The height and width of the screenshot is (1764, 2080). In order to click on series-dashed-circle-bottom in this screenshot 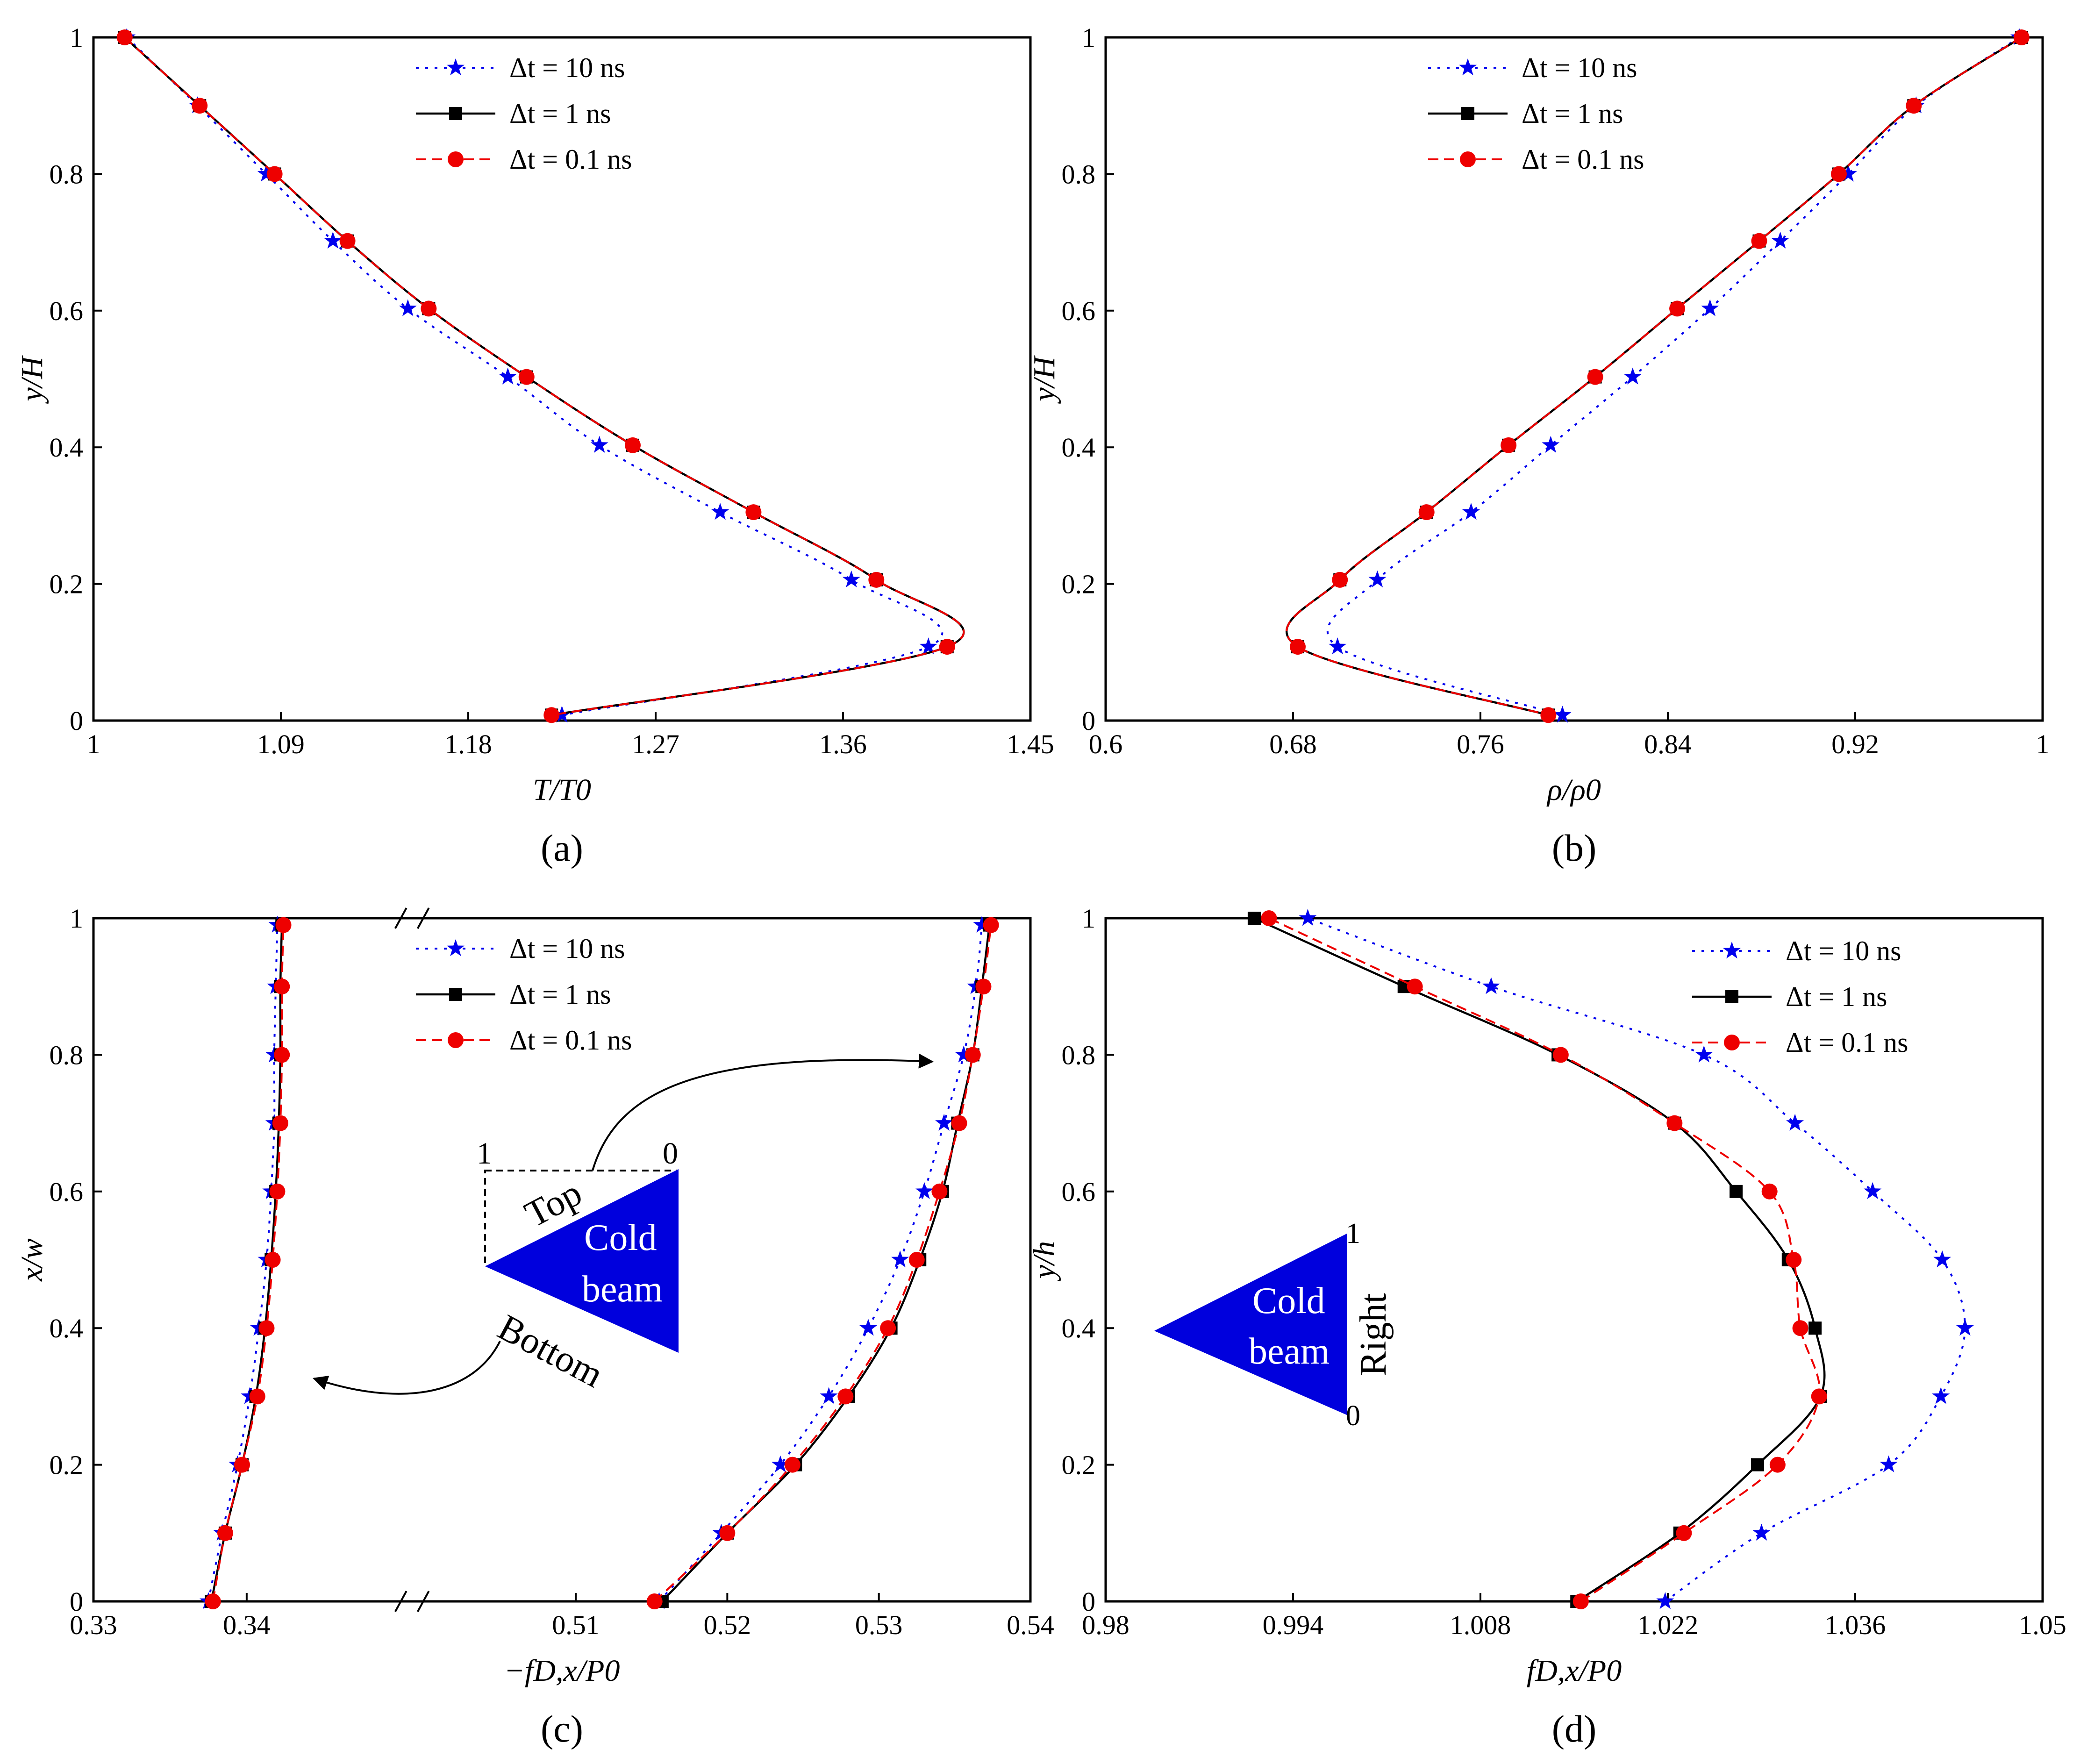, I will do `click(248, 1263)`.